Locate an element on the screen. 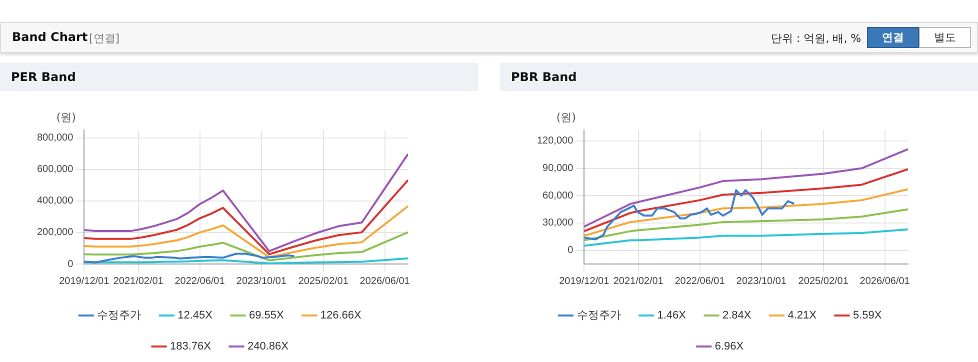 The image size is (978, 362). y-tick-label: 800,000 is located at coordinates (55, 138).